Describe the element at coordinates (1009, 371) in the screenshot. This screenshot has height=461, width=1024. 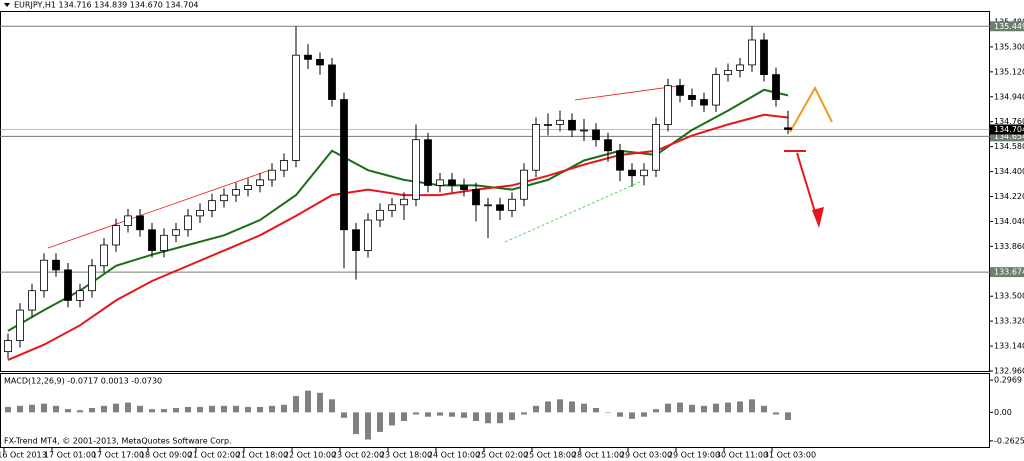
I see `y-tick-label: 132.960` at that location.